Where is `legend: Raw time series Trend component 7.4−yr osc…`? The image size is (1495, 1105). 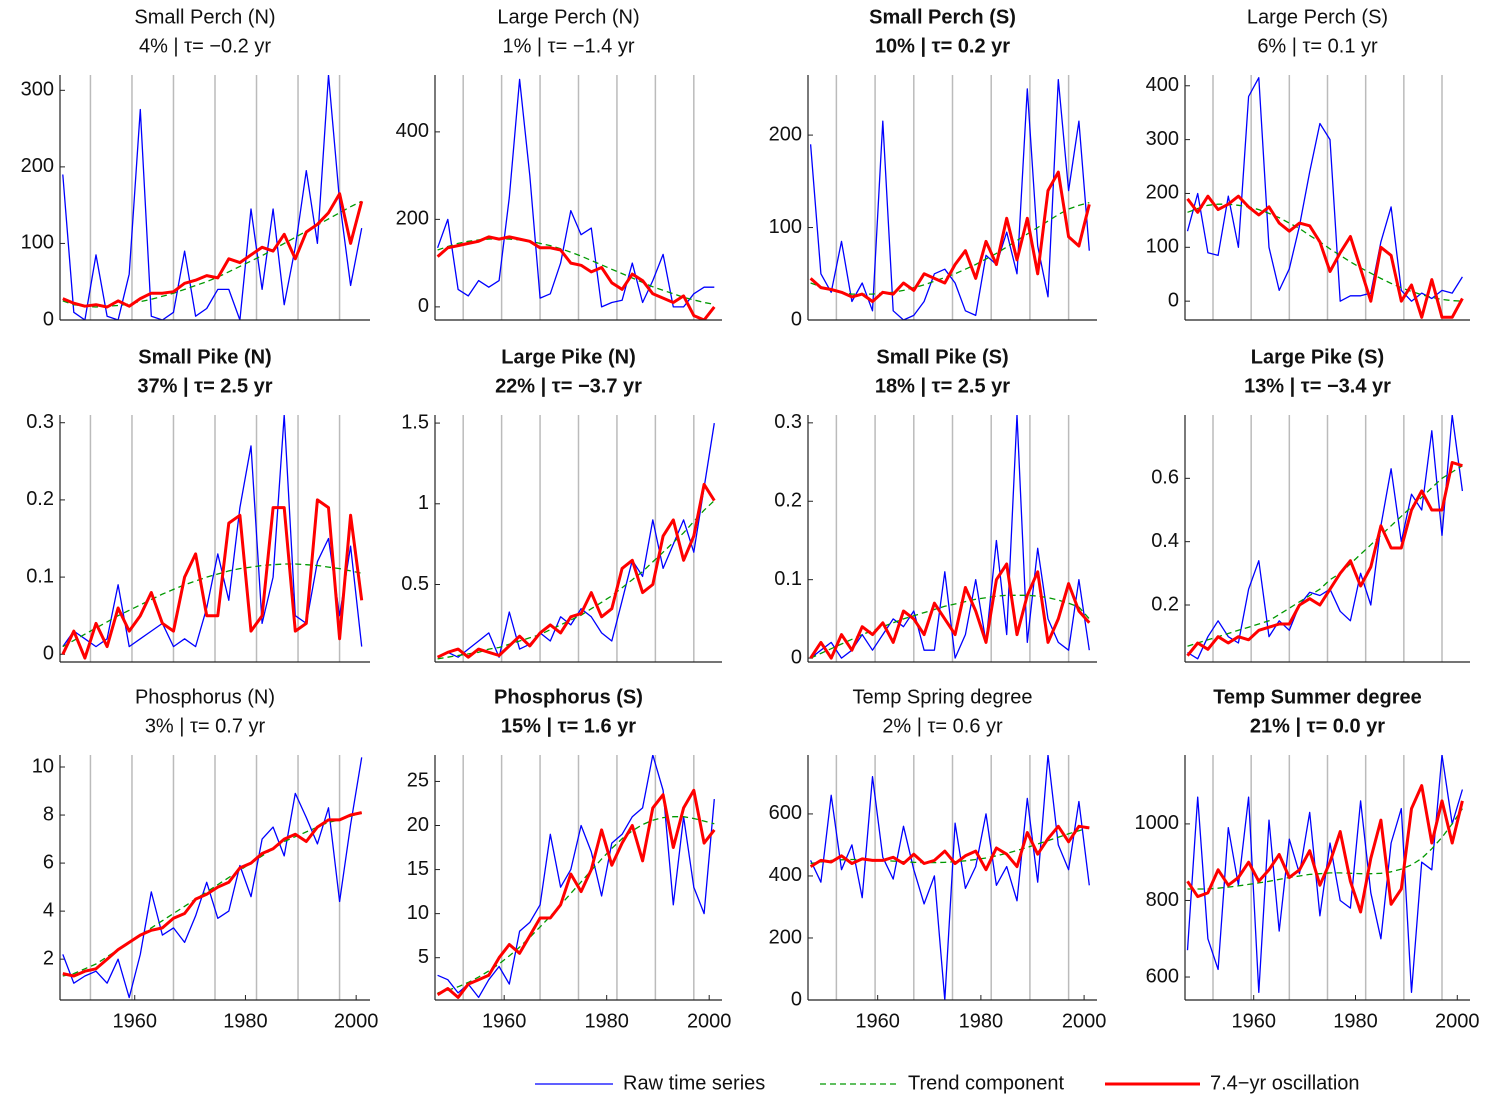 legend: Raw time series Trend component 7.4−yr osc… is located at coordinates (947, 1083).